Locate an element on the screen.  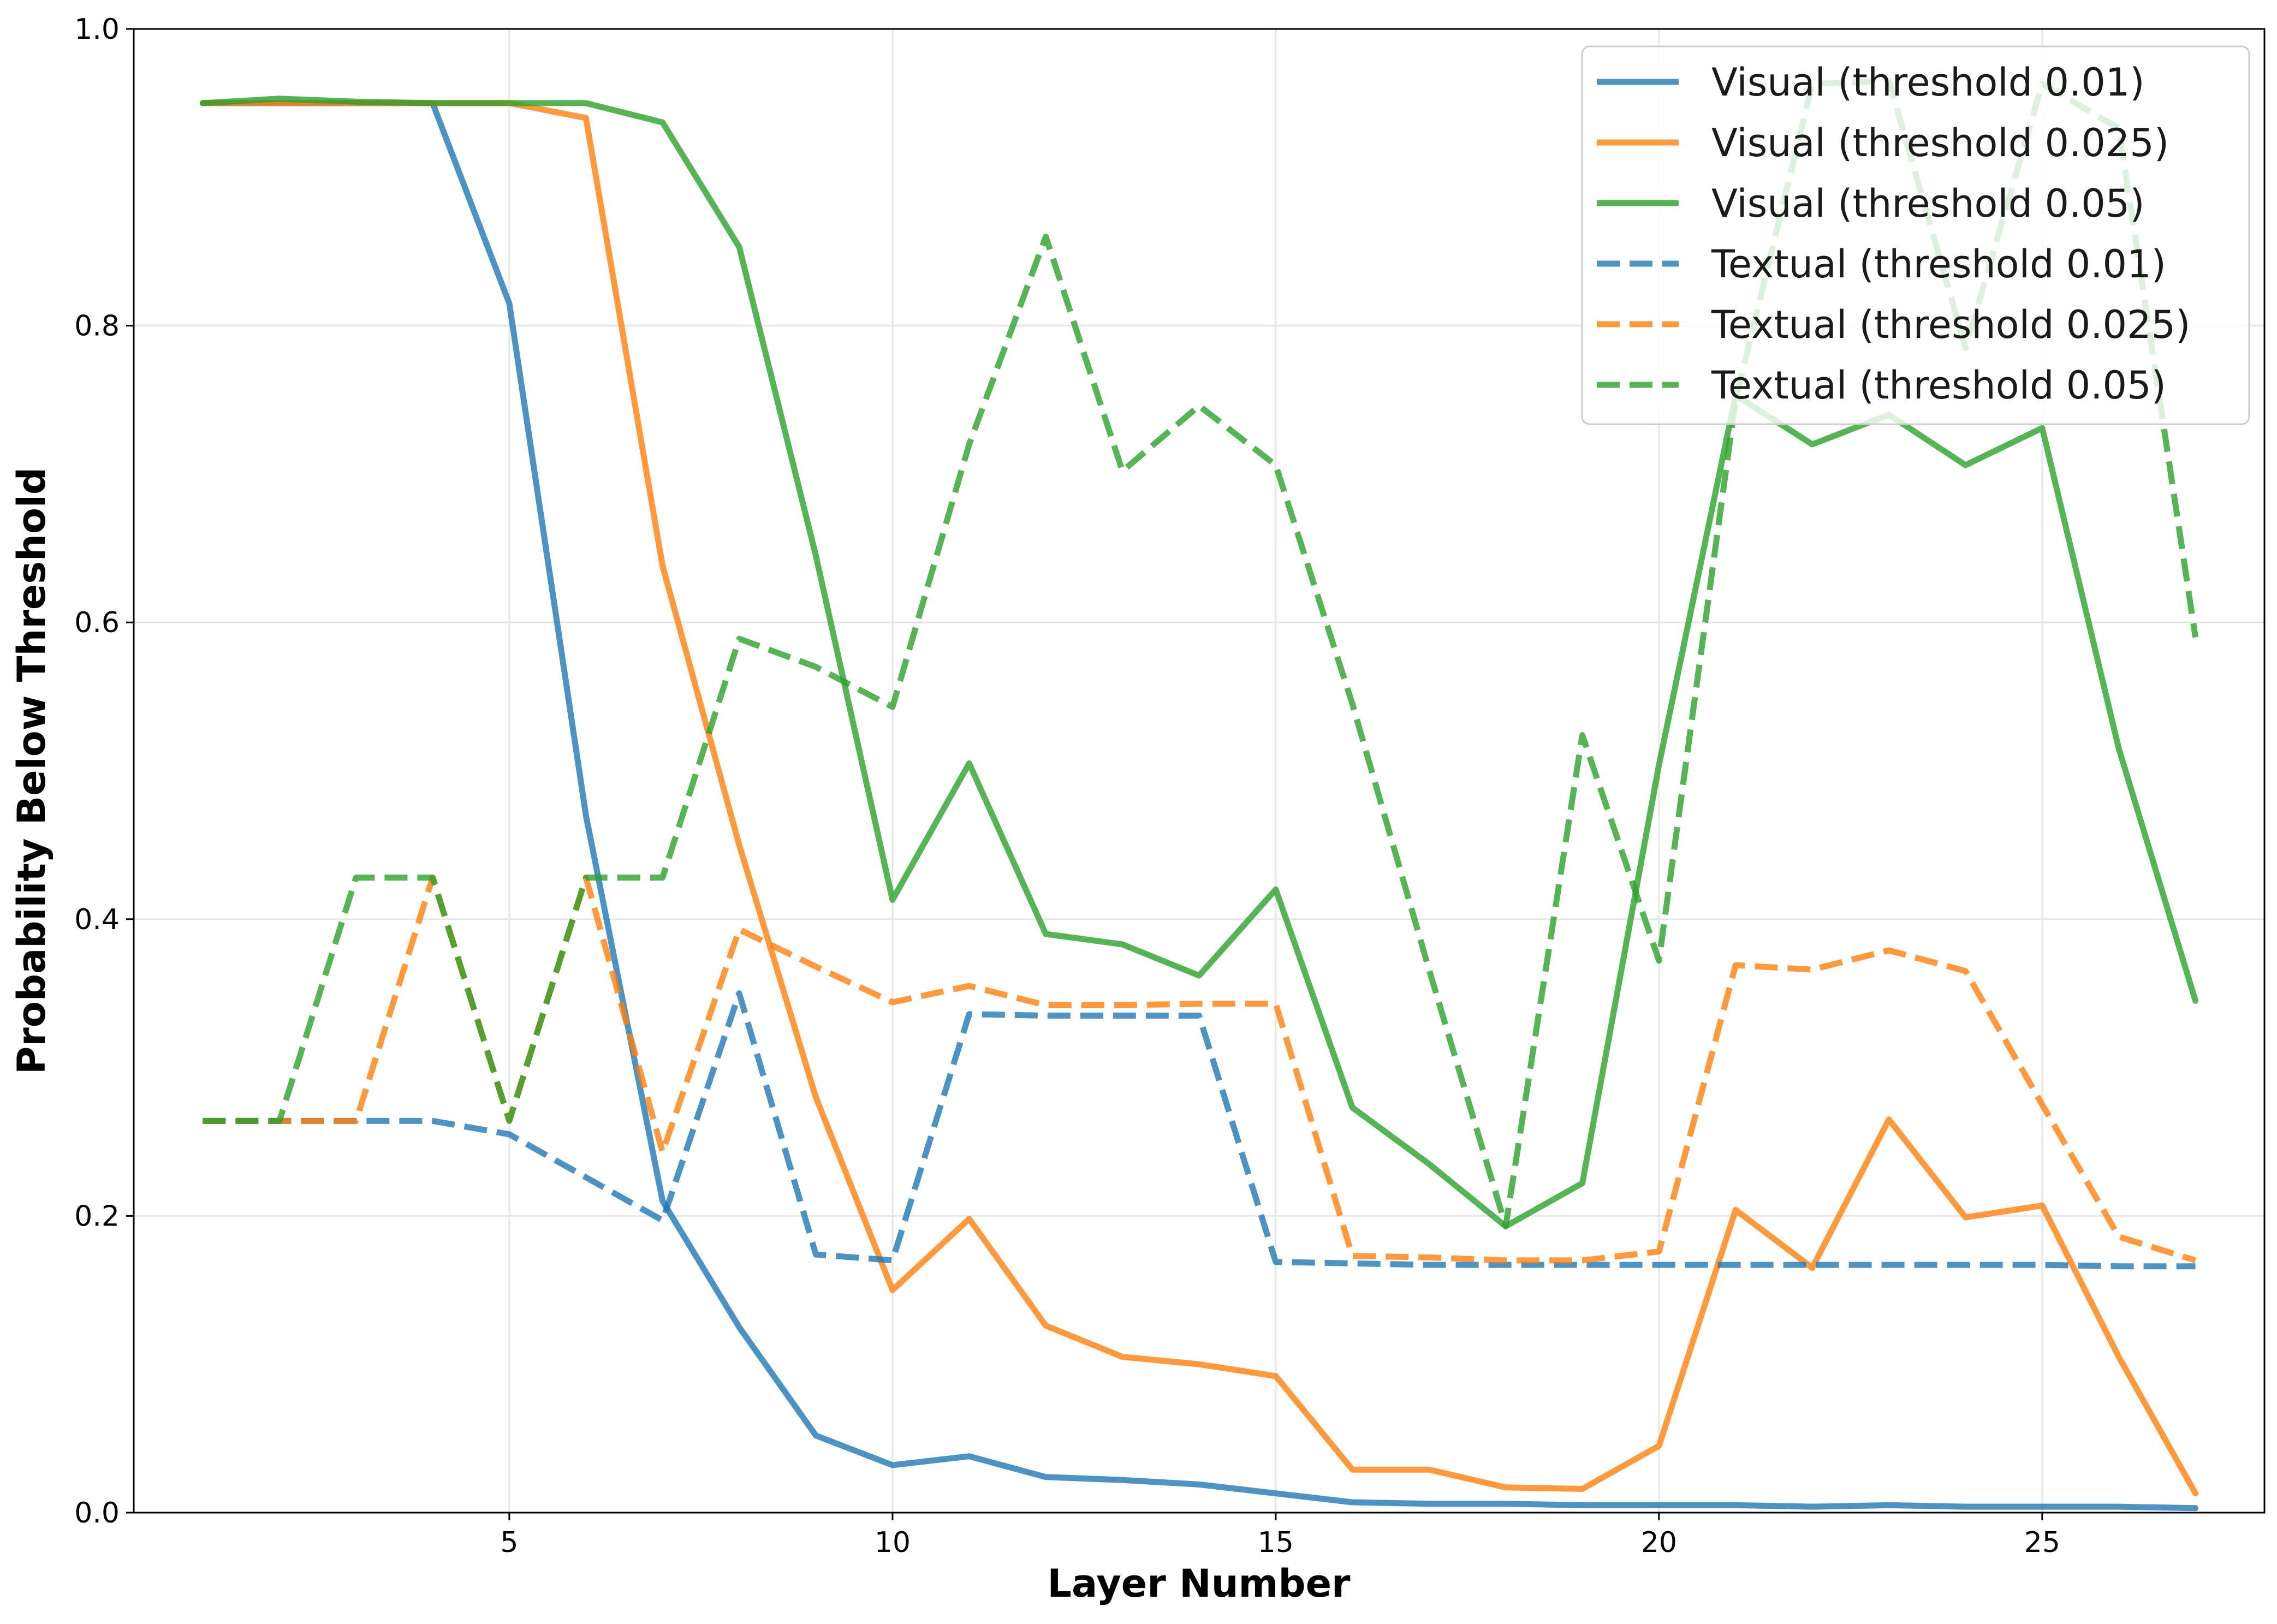
x-tick-label: 25 is located at coordinates (2042, 1542).